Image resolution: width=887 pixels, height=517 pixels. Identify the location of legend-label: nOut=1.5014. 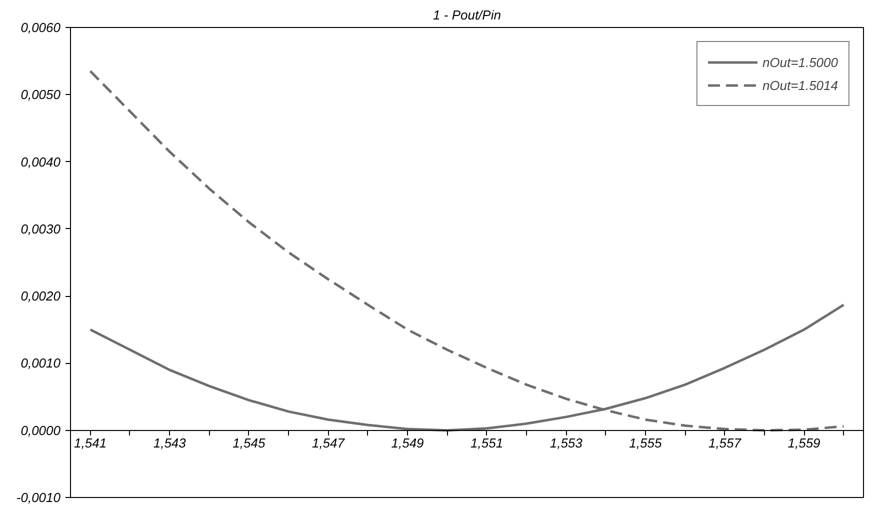
(800, 85).